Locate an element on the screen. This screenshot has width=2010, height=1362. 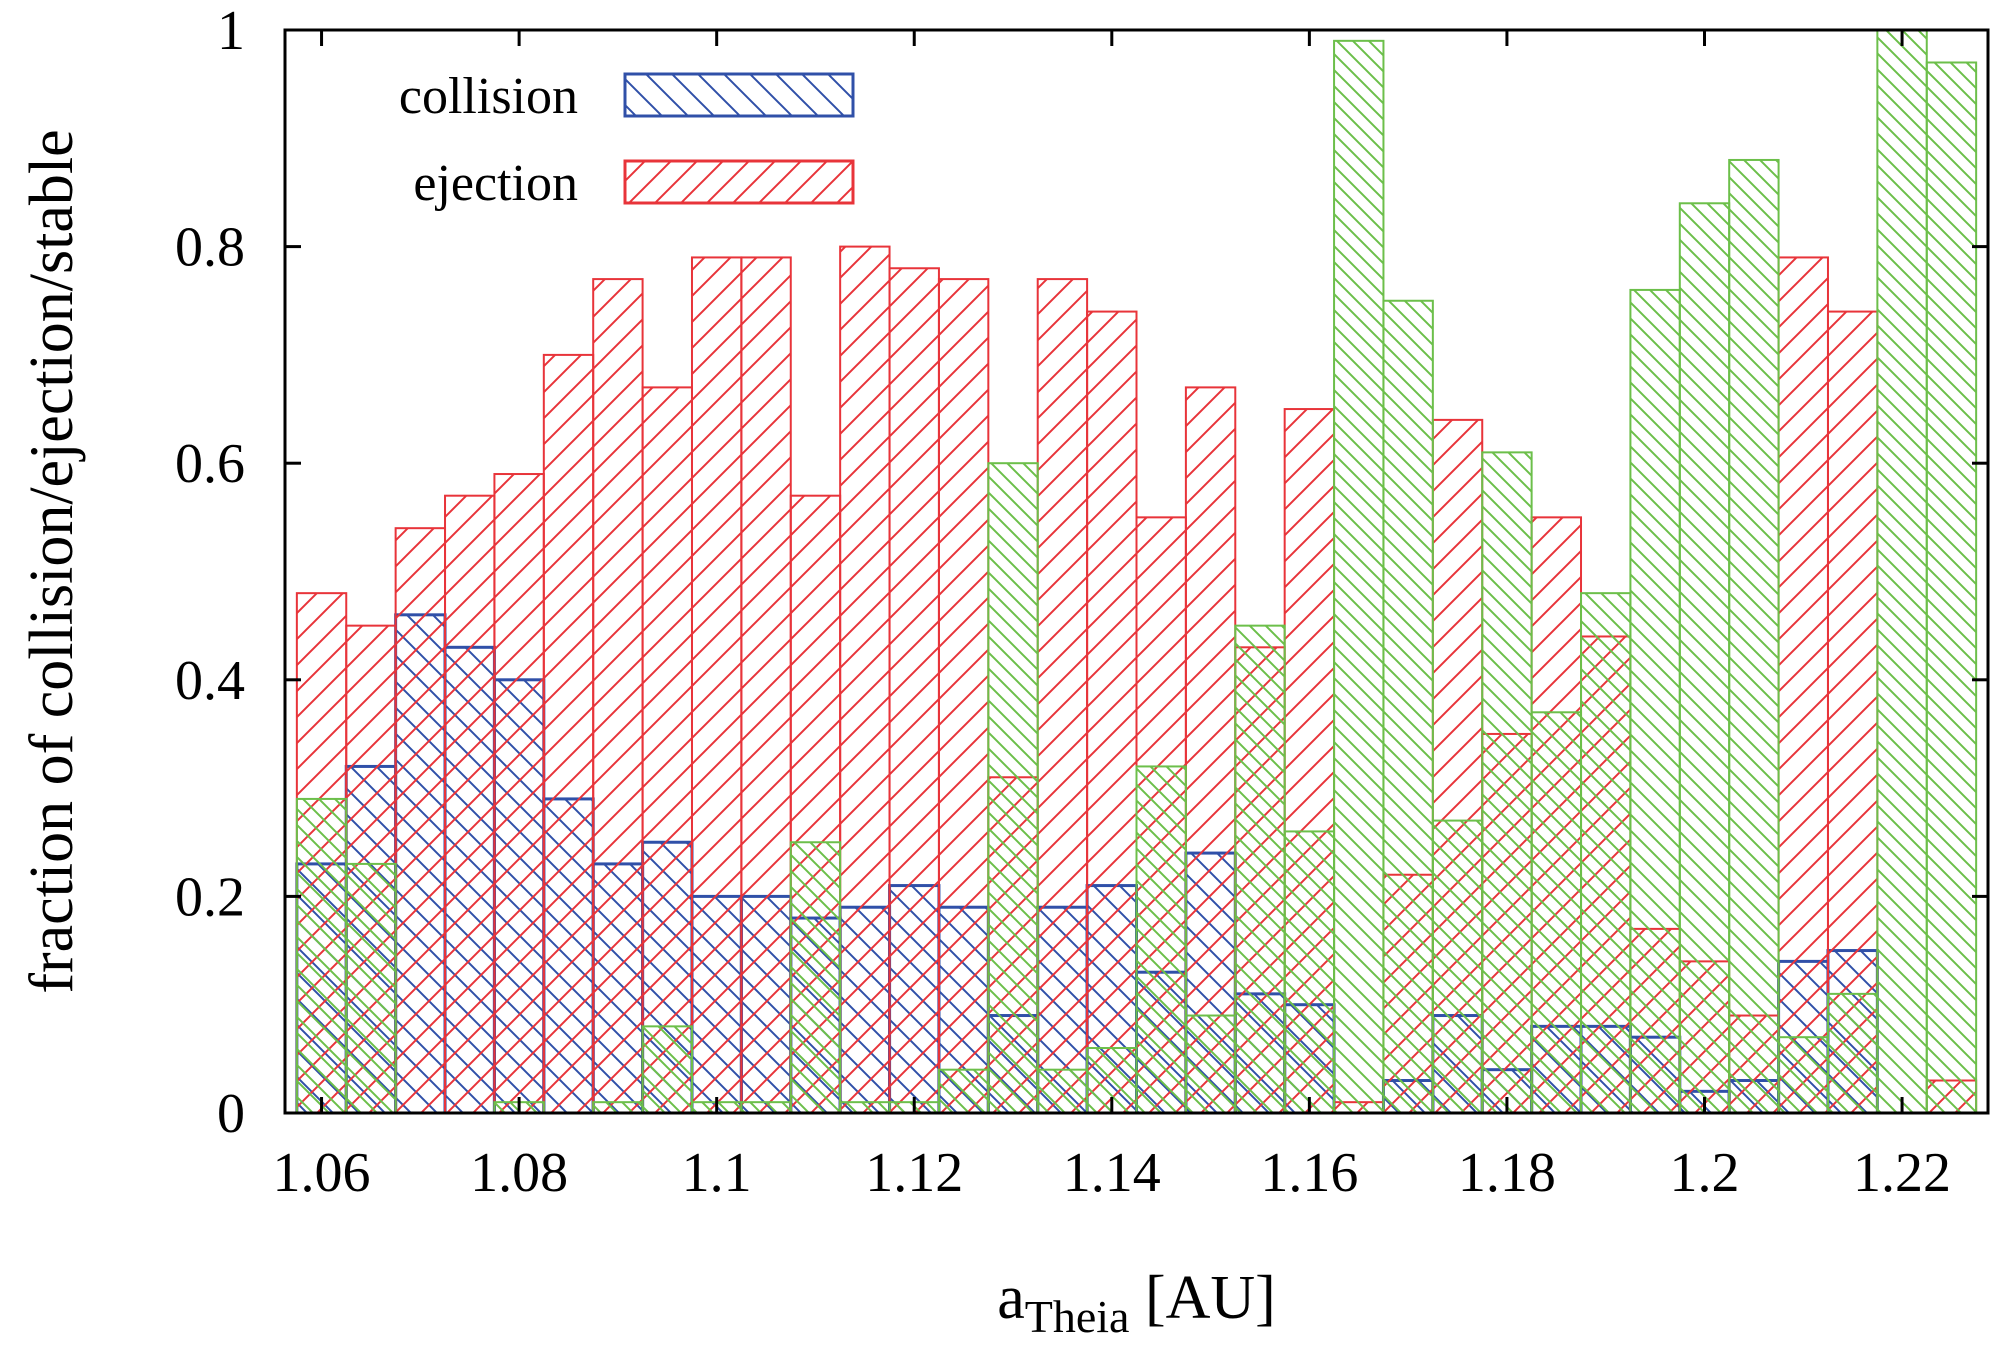
legend-label-ejection: ejection is located at coordinates (495, 183).